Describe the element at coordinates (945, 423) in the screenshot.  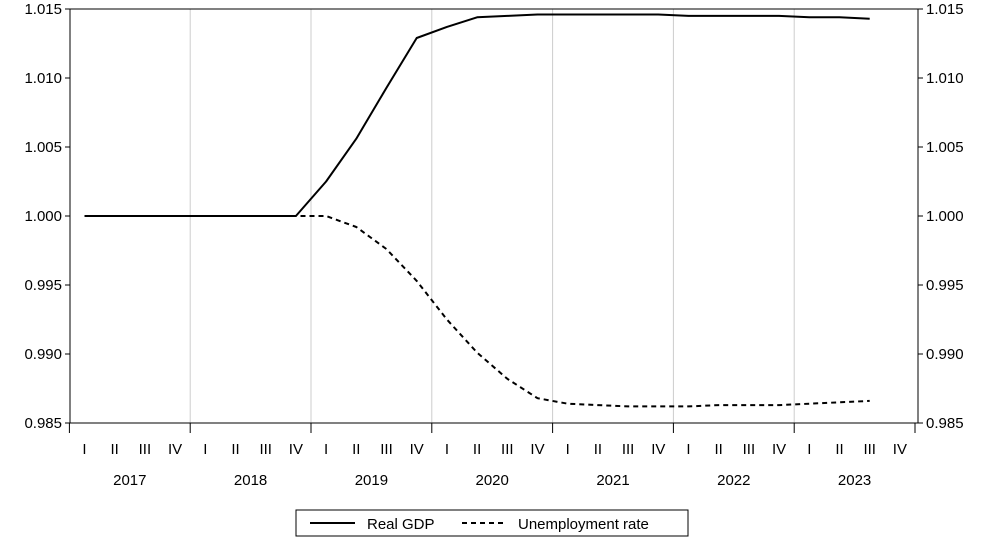
I see `y-tick-label-right: 0.985` at that location.